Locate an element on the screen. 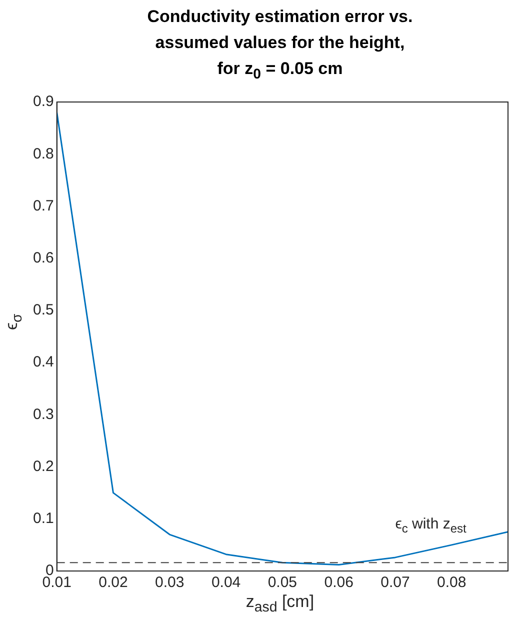 This screenshot has width=528, height=626. y-tick-label: 0.4 is located at coordinates (43, 362).